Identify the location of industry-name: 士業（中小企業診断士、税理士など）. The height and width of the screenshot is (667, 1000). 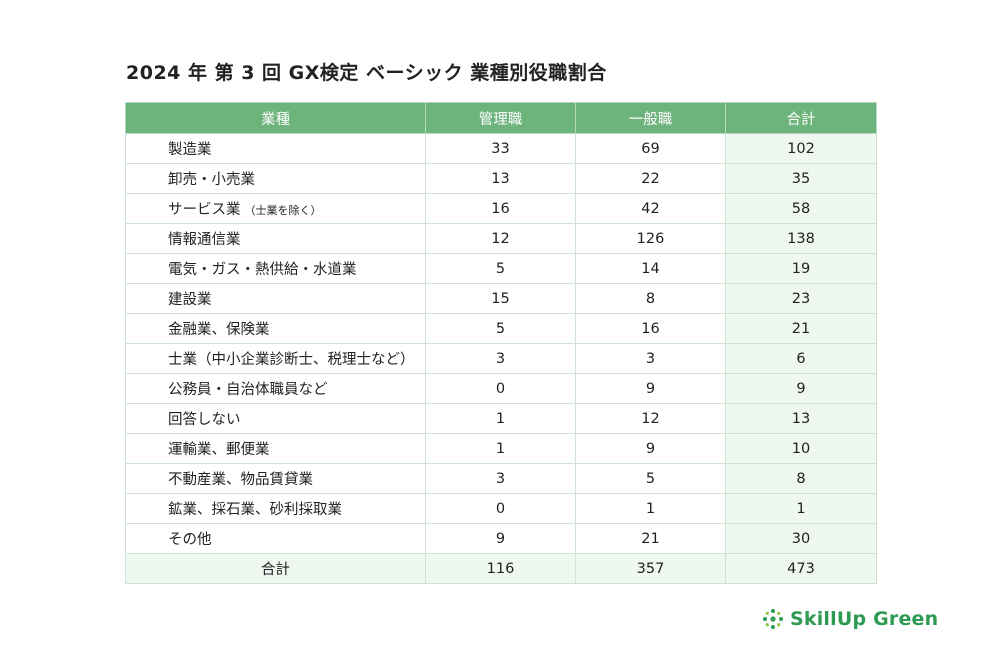
(291, 360).